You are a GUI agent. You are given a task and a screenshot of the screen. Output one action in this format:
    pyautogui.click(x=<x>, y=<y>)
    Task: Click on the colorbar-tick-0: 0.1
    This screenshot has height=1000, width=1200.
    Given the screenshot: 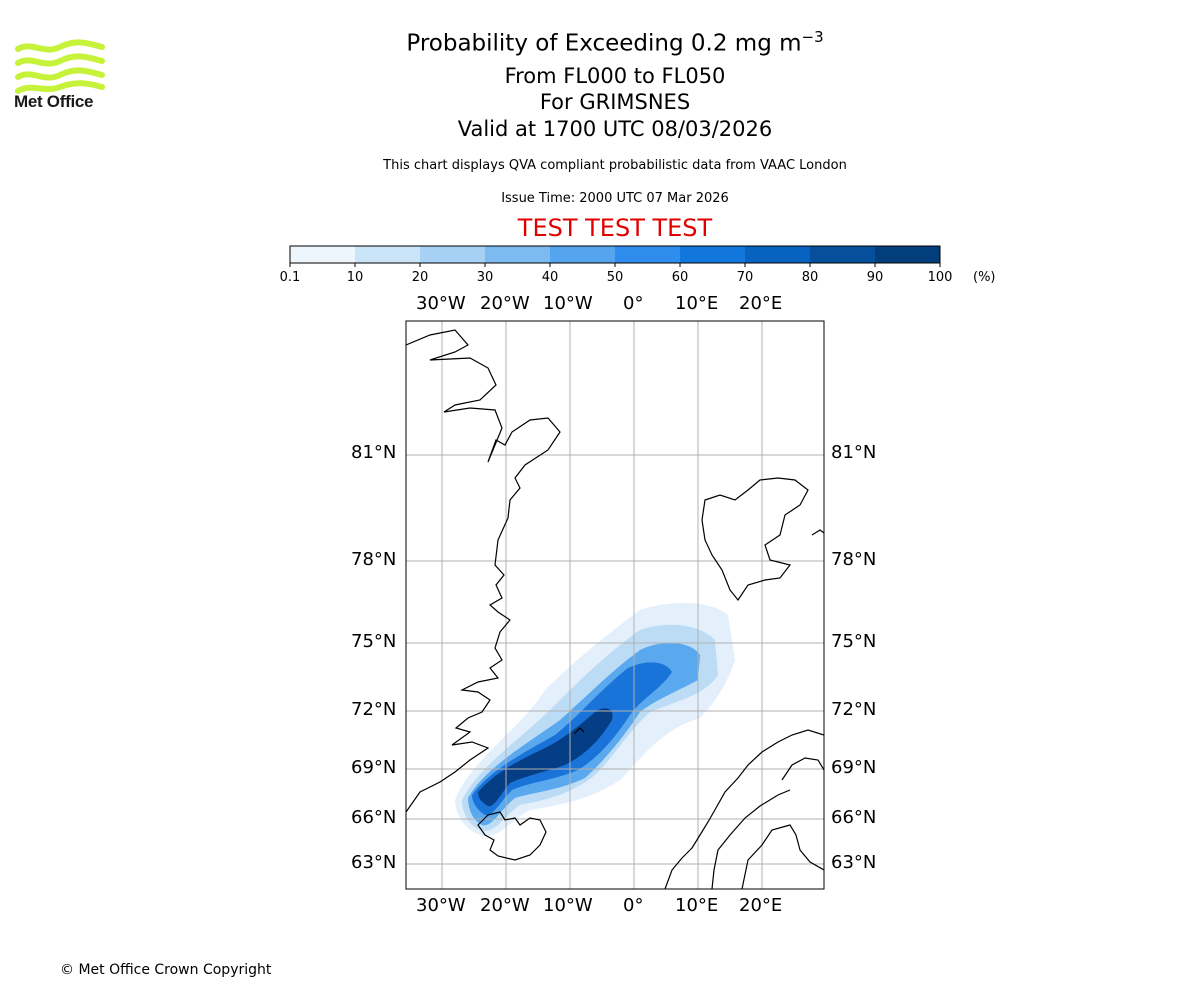 What is the action you would take?
    pyautogui.click(x=290, y=277)
    